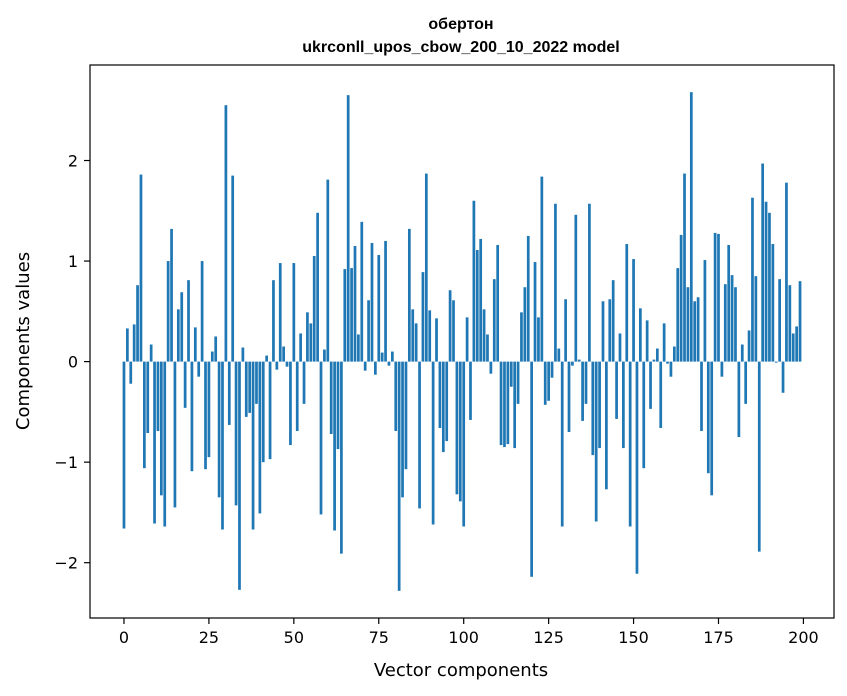 The image size is (847, 696). I want to click on x-axis-ticks: 0 25 50 75 100 125 150 175 200, so click(469, 632).